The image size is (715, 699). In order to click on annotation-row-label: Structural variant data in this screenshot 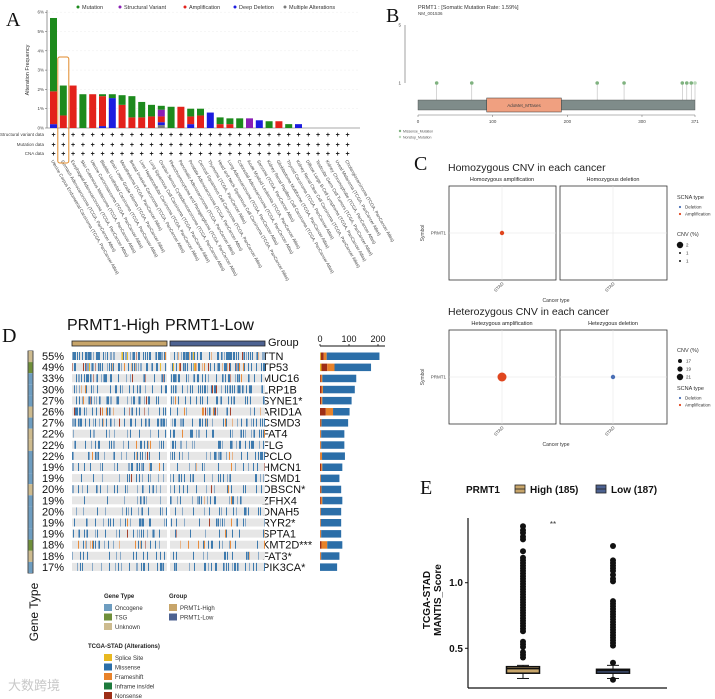, I will do `click(22, 134)`.